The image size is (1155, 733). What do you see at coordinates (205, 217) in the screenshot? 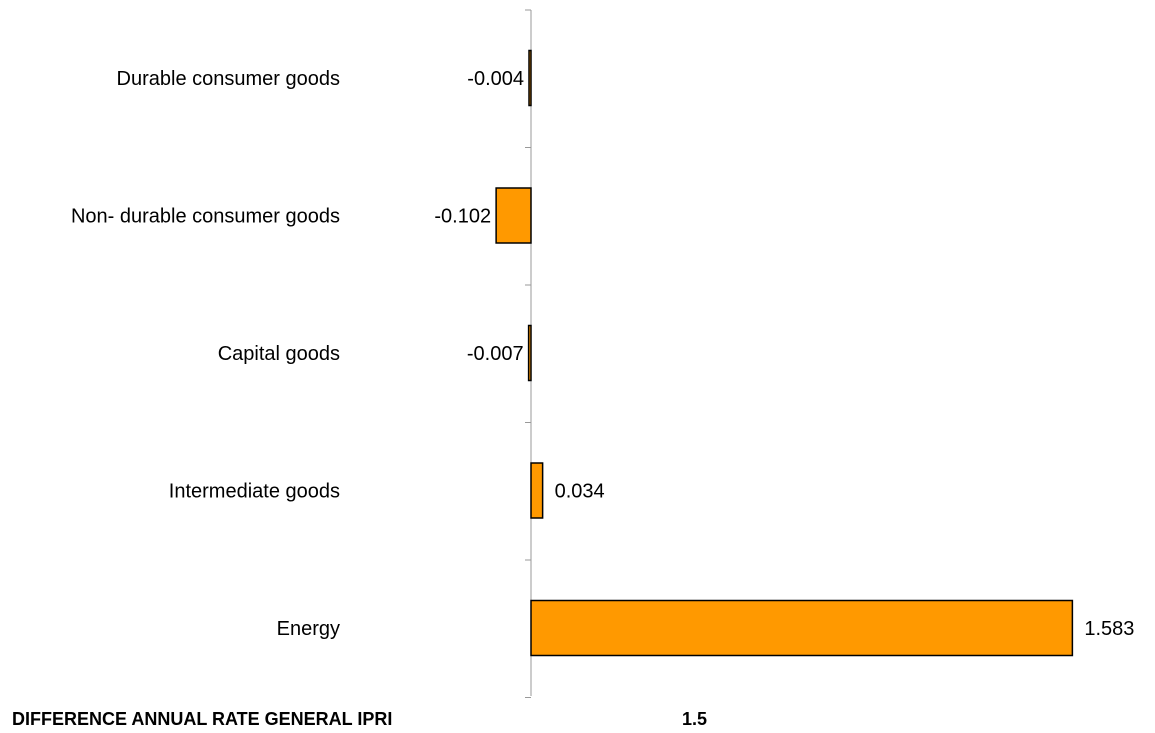
I see `category-label: Non- durable consumer goods` at bounding box center [205, 217].